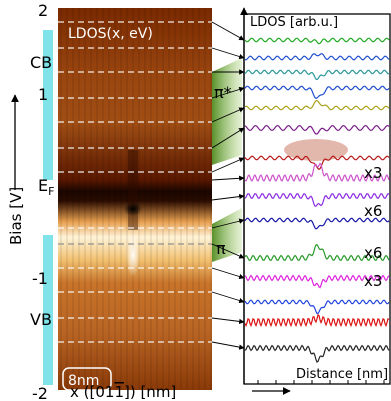 Image resolution: width=391 pixels, height=401 pixels. Describe the element at coordinates (228, 185) in the screenshot. I see `connector-lines` at that location.